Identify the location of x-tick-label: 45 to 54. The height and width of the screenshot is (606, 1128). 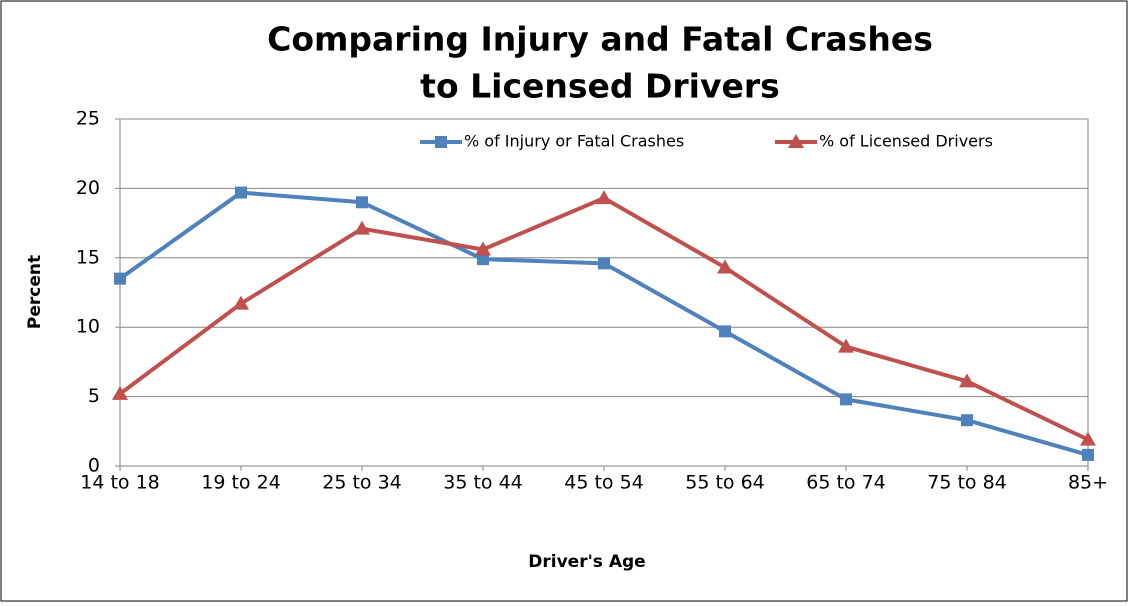
(604, 483).